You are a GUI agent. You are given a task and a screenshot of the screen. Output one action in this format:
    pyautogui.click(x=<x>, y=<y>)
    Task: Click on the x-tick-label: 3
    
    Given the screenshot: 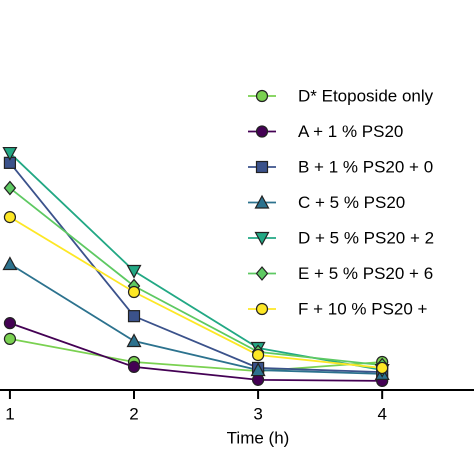 What is the action you would take?
    pyautogui.click(x=257, y=413)
    